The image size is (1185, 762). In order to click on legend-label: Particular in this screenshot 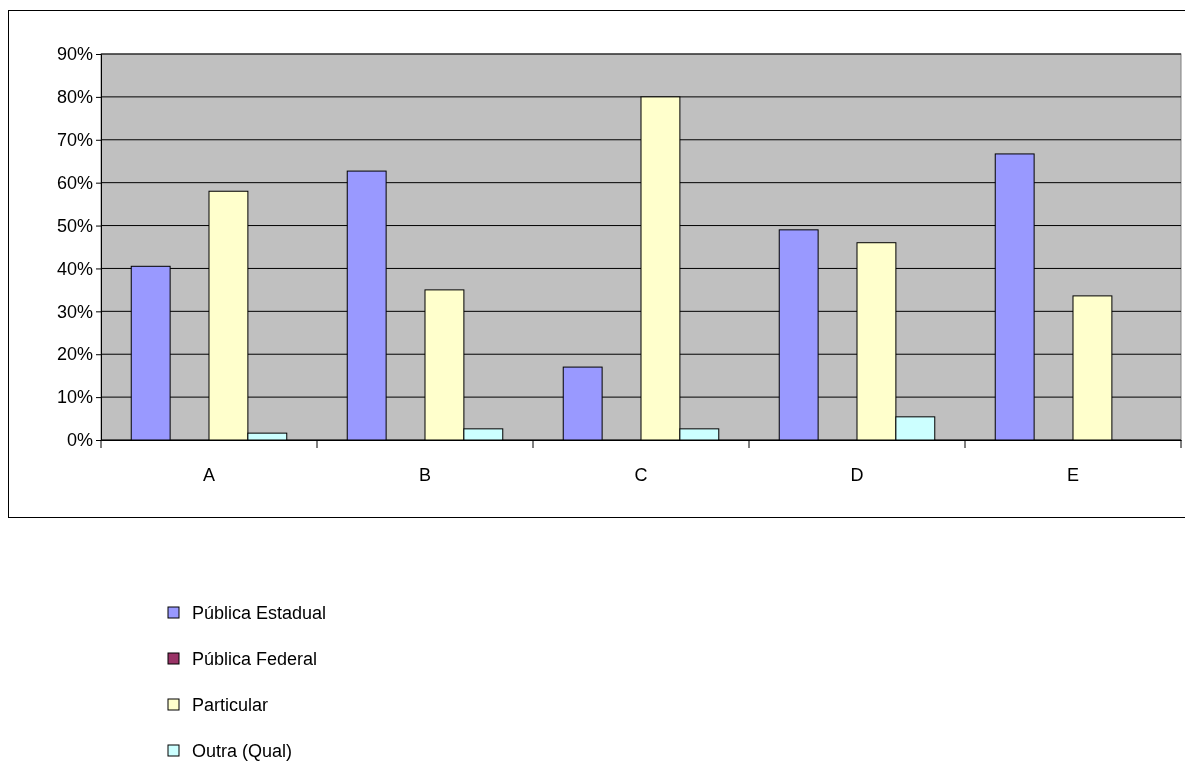, I will do `click(230, 705)`.